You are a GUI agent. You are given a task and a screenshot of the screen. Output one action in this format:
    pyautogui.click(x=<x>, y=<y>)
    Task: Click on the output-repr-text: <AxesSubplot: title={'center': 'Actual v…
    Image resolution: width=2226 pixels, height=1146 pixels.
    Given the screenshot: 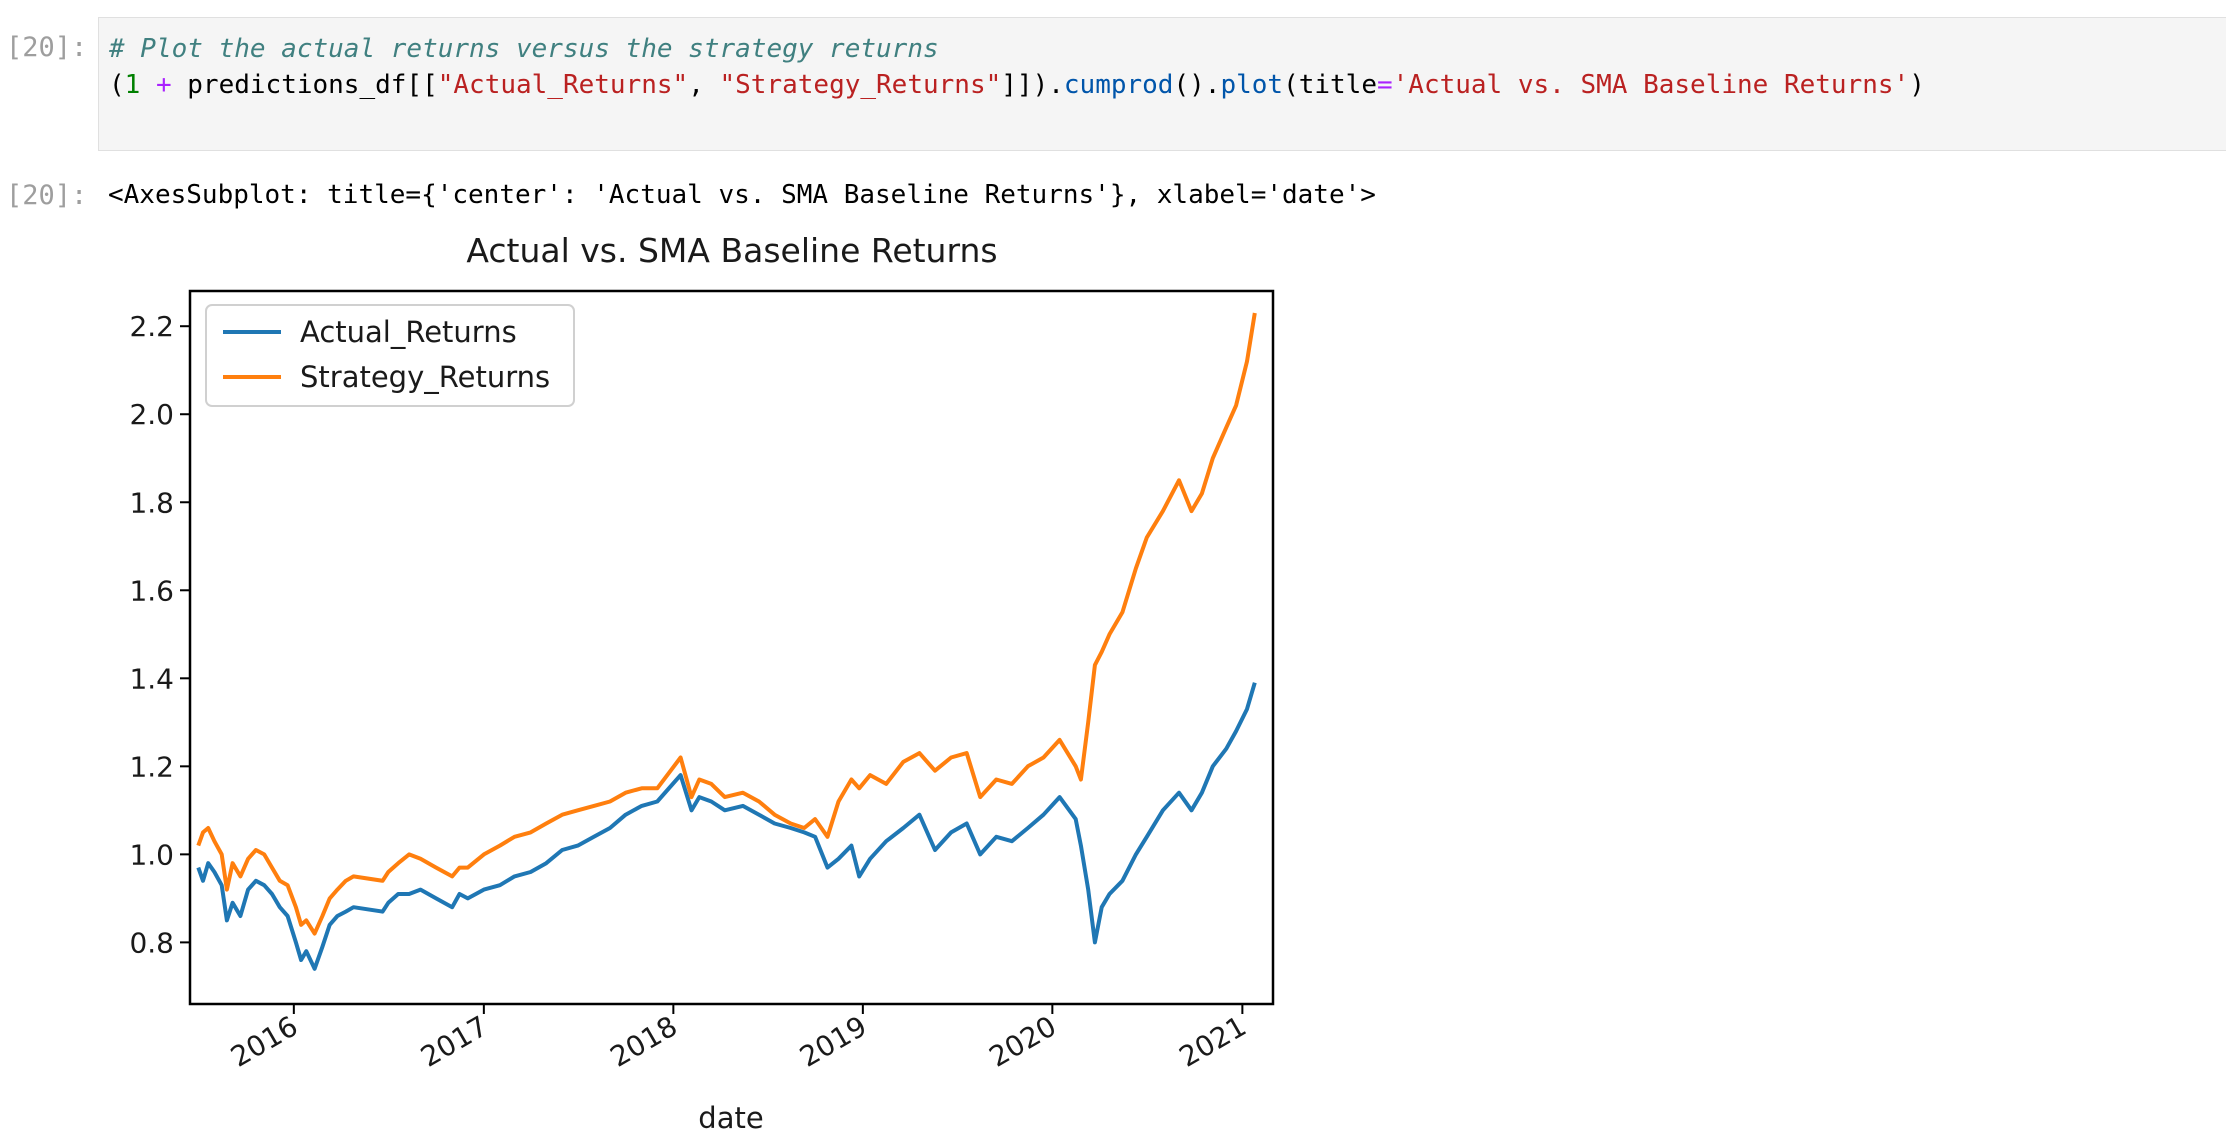 What is the action you would take?
    pyautogui.click(x=742, y=195)
    